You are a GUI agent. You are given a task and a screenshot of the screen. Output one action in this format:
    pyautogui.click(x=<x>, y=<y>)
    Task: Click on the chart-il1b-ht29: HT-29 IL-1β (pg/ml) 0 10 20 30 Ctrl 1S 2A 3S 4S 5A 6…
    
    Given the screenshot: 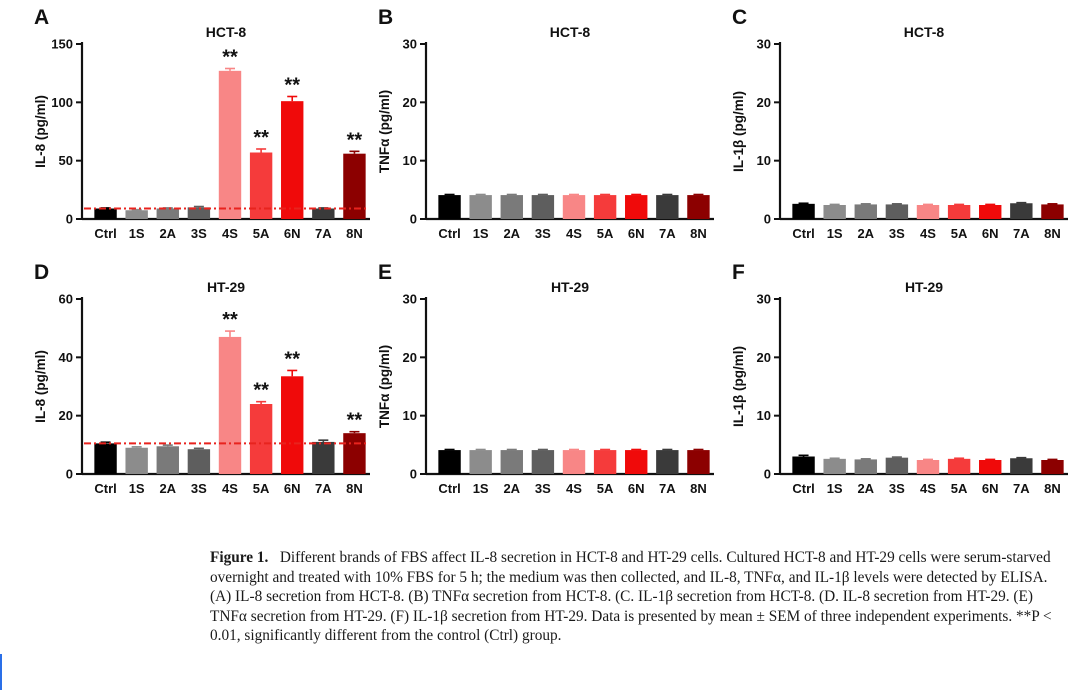 What is the action you would take?
    pyautogui.click(x=899, y=387)
    